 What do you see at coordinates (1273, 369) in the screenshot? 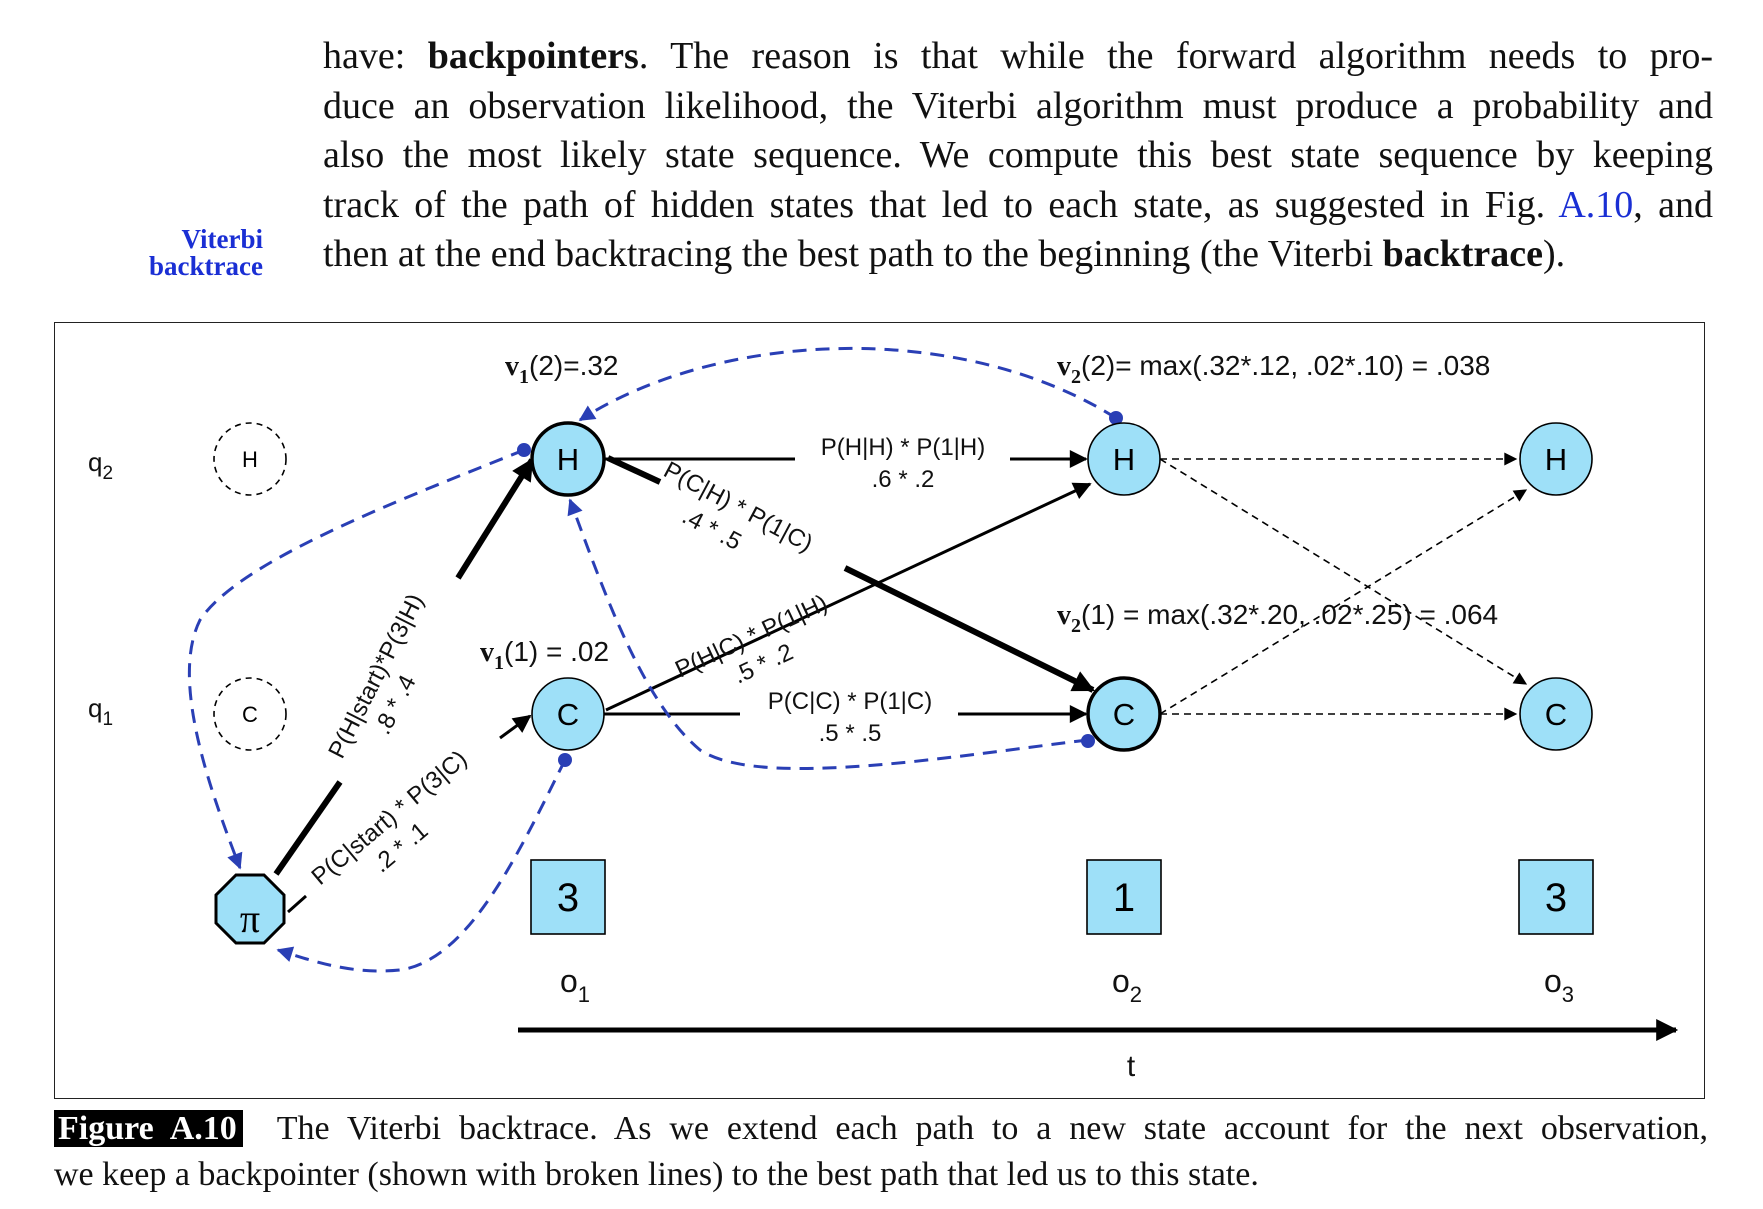
I see `v2-2-label: v2(2)= max(.32*.12, .02*.10) = .038` at bounding box center [1273, 369].